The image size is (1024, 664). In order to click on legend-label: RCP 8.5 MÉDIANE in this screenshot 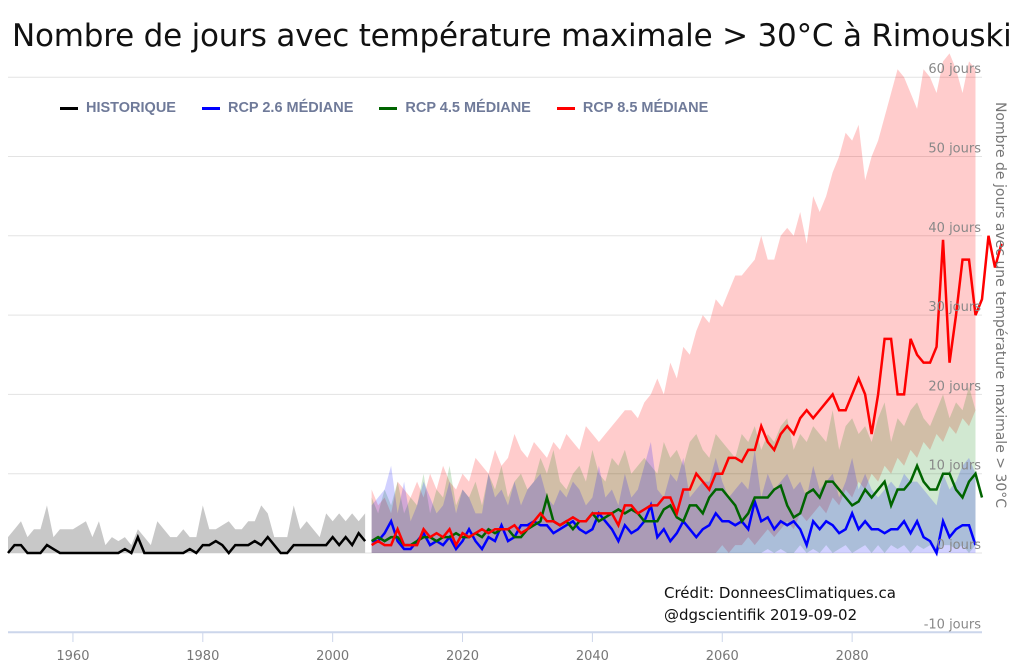, I will do `click(645, 108)`.